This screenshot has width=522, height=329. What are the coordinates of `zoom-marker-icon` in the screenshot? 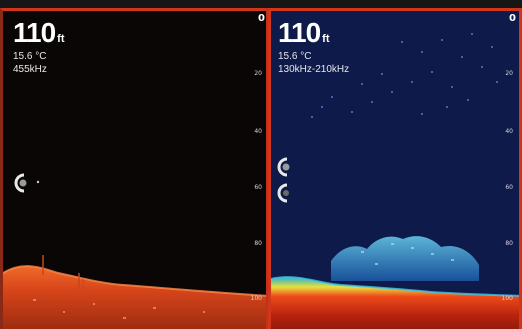 It's located at (285, 193).